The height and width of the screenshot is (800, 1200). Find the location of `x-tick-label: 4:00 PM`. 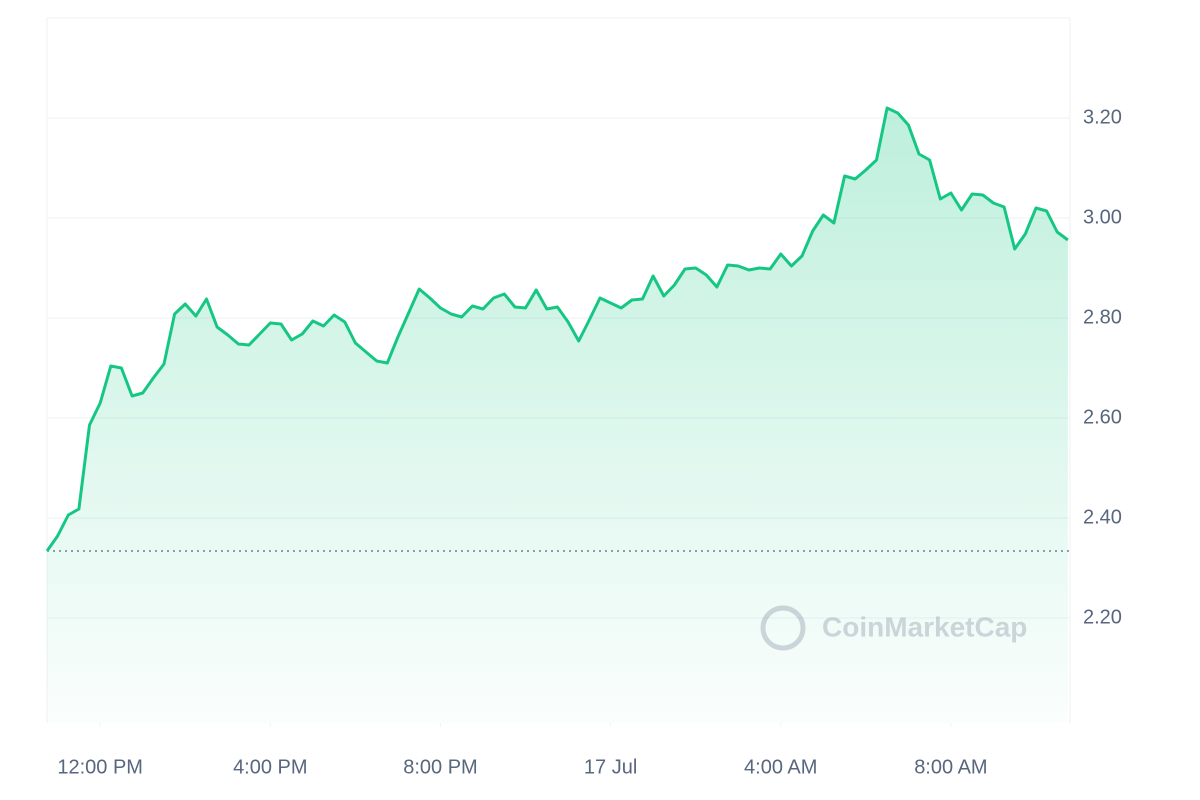

x-tick-label: 4:00 PM is located at coordinates (270, 767).